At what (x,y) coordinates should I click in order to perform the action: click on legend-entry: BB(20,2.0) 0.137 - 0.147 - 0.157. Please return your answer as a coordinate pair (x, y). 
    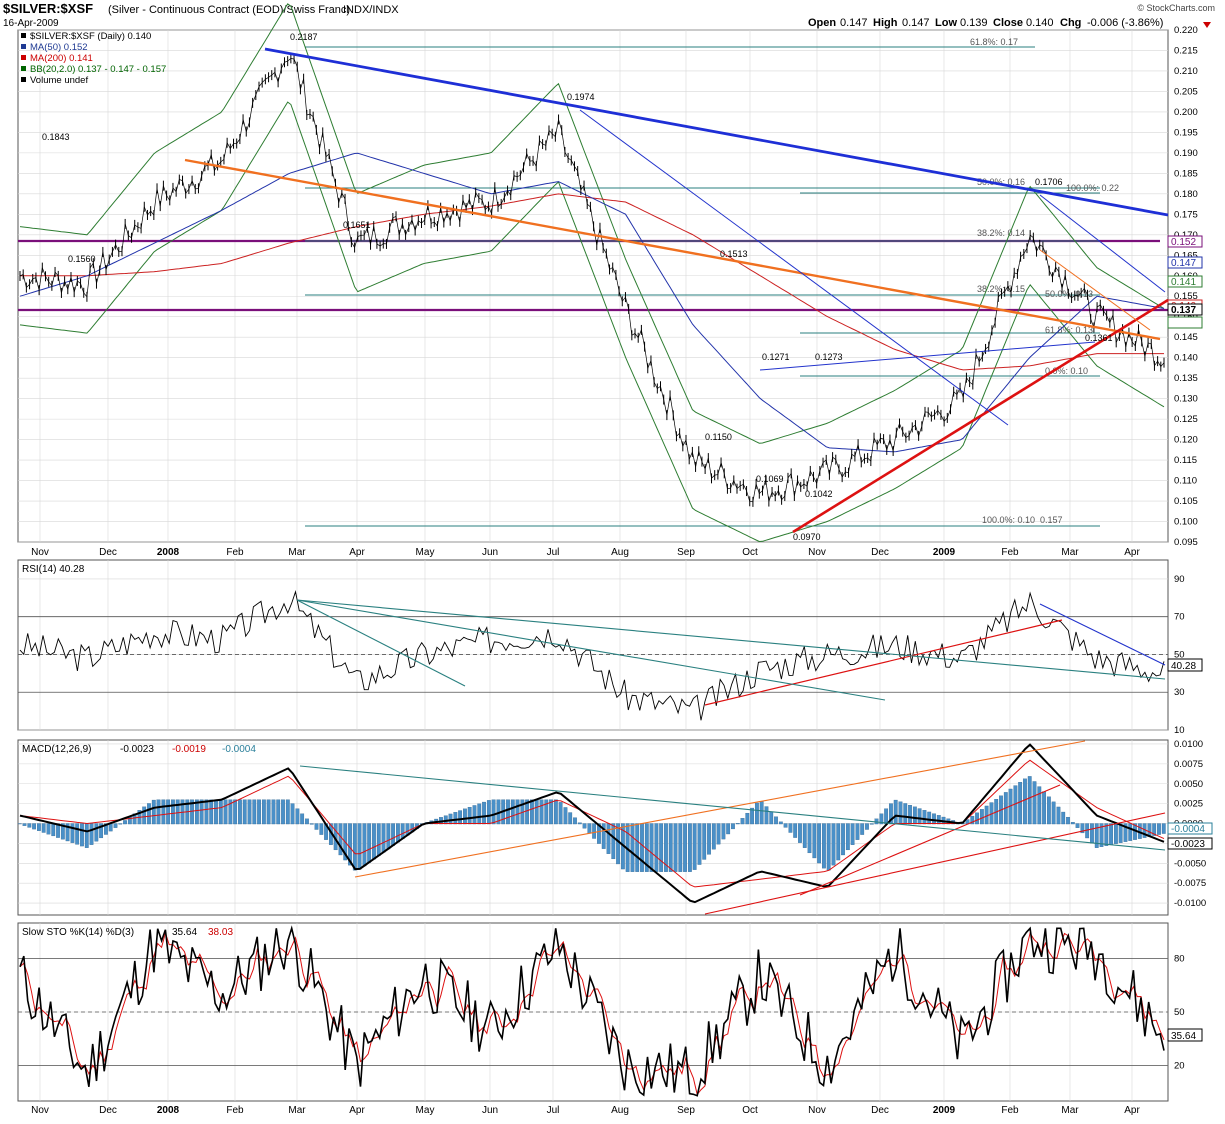
    Looking at the image, I should click on (98, 69).